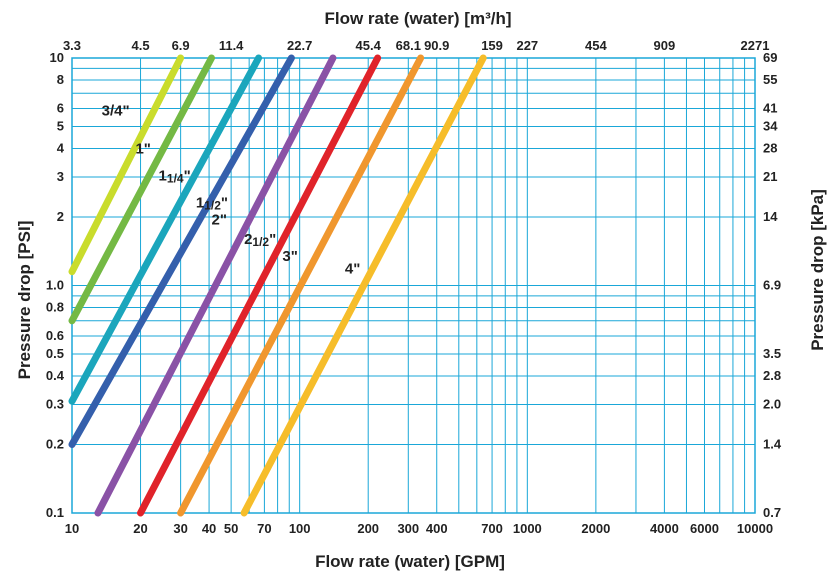 Image resolution: width=840 pixels, height=578 pixels. What do you see at coordinates (60, 107) in the screenshot?
I see `y-tick-label-left: 6` at bounding box center [60, 107].